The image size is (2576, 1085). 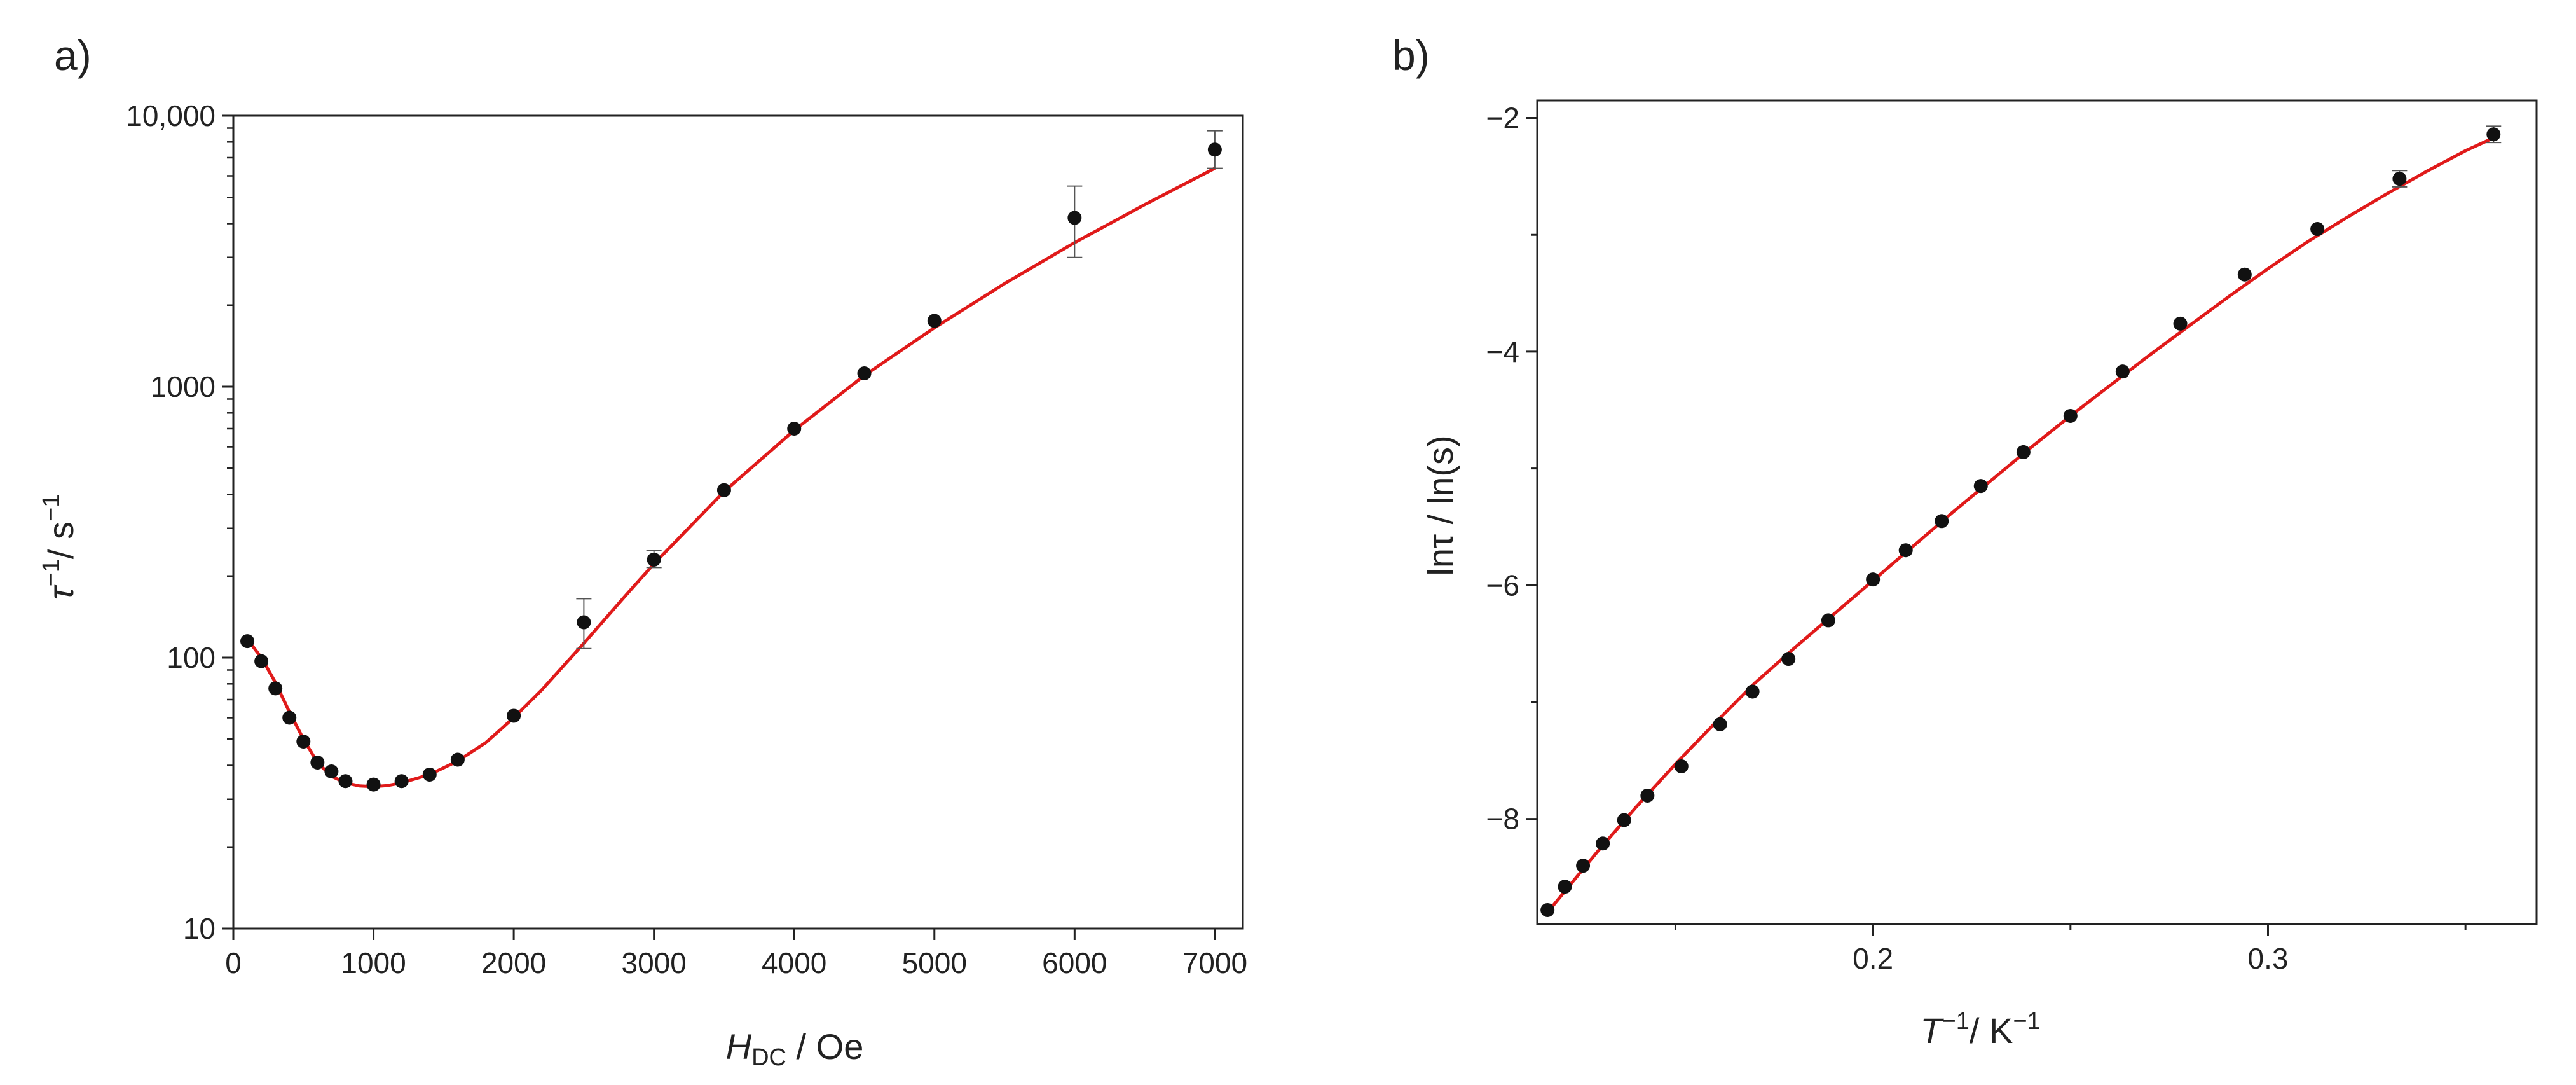 I want to click on panel-a-x-tick-label: 3000, so click(x=653, y=962).